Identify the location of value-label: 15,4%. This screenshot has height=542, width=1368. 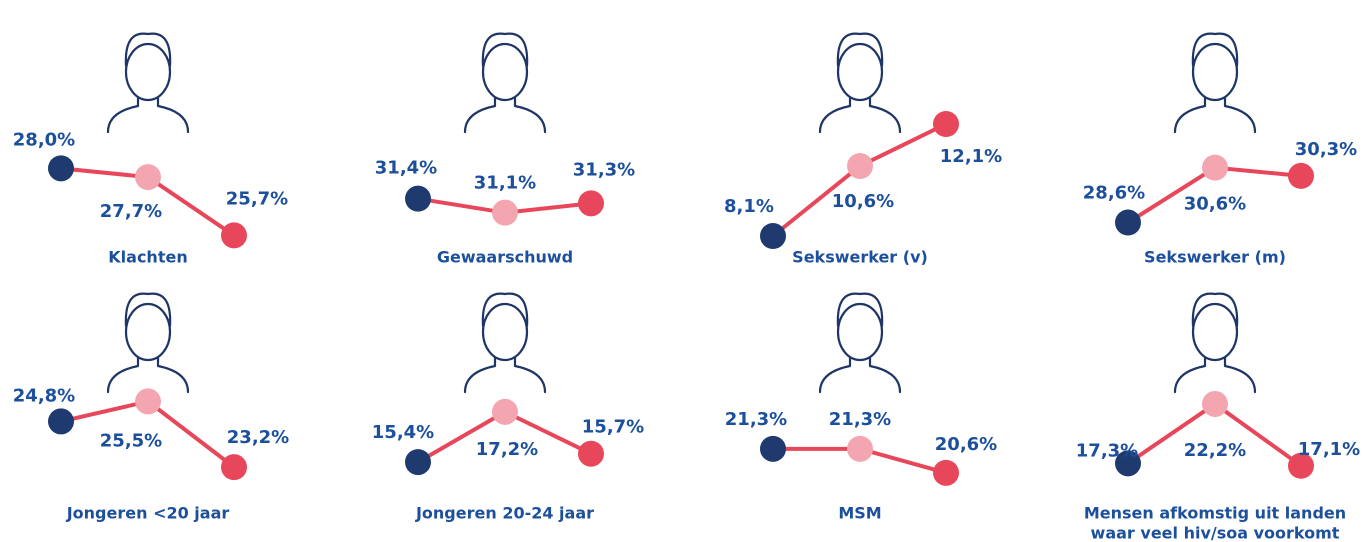
(403, 432).